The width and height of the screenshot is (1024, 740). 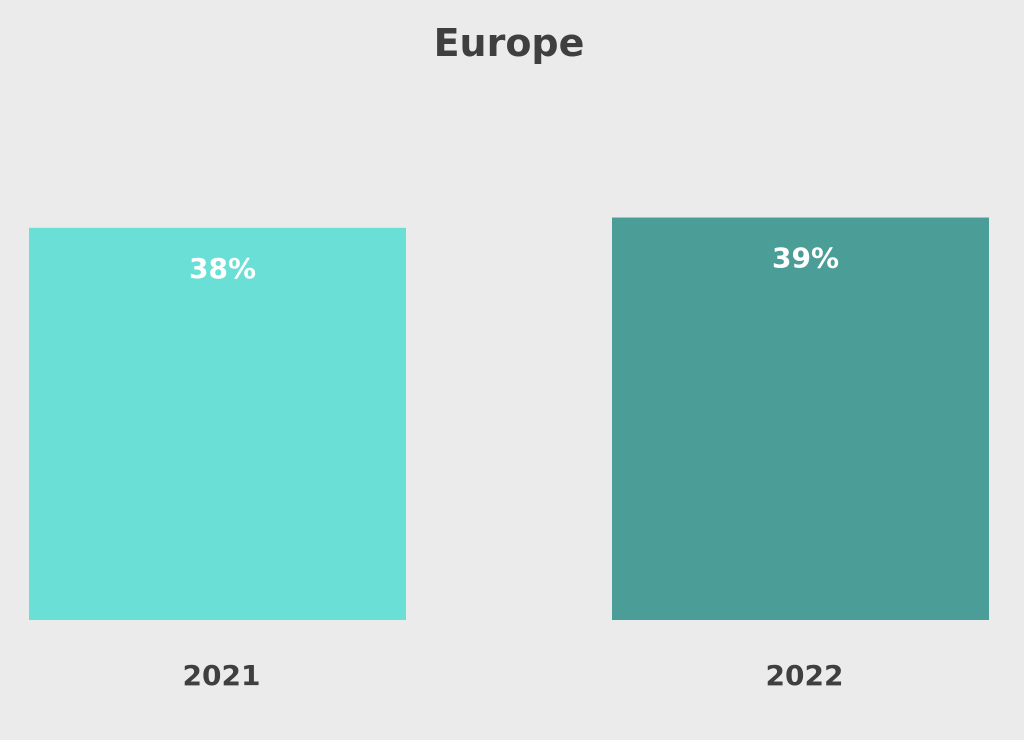 I want to click on x-tick-label-2021: 2021, so click(x=222, y=675).